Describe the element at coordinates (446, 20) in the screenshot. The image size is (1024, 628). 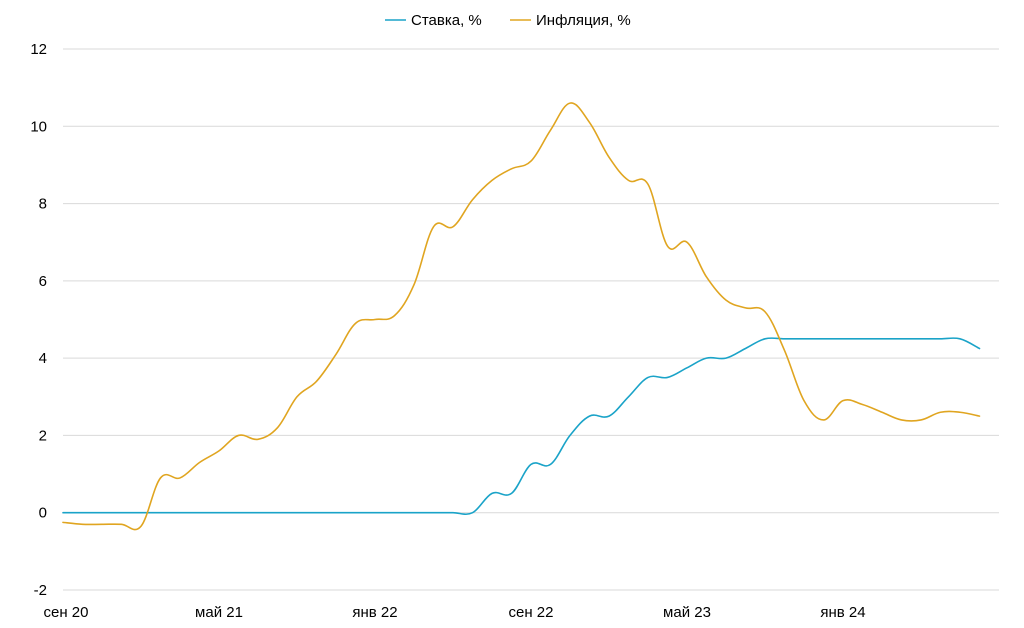
I see `legend-label: Ставка, %` at that location.